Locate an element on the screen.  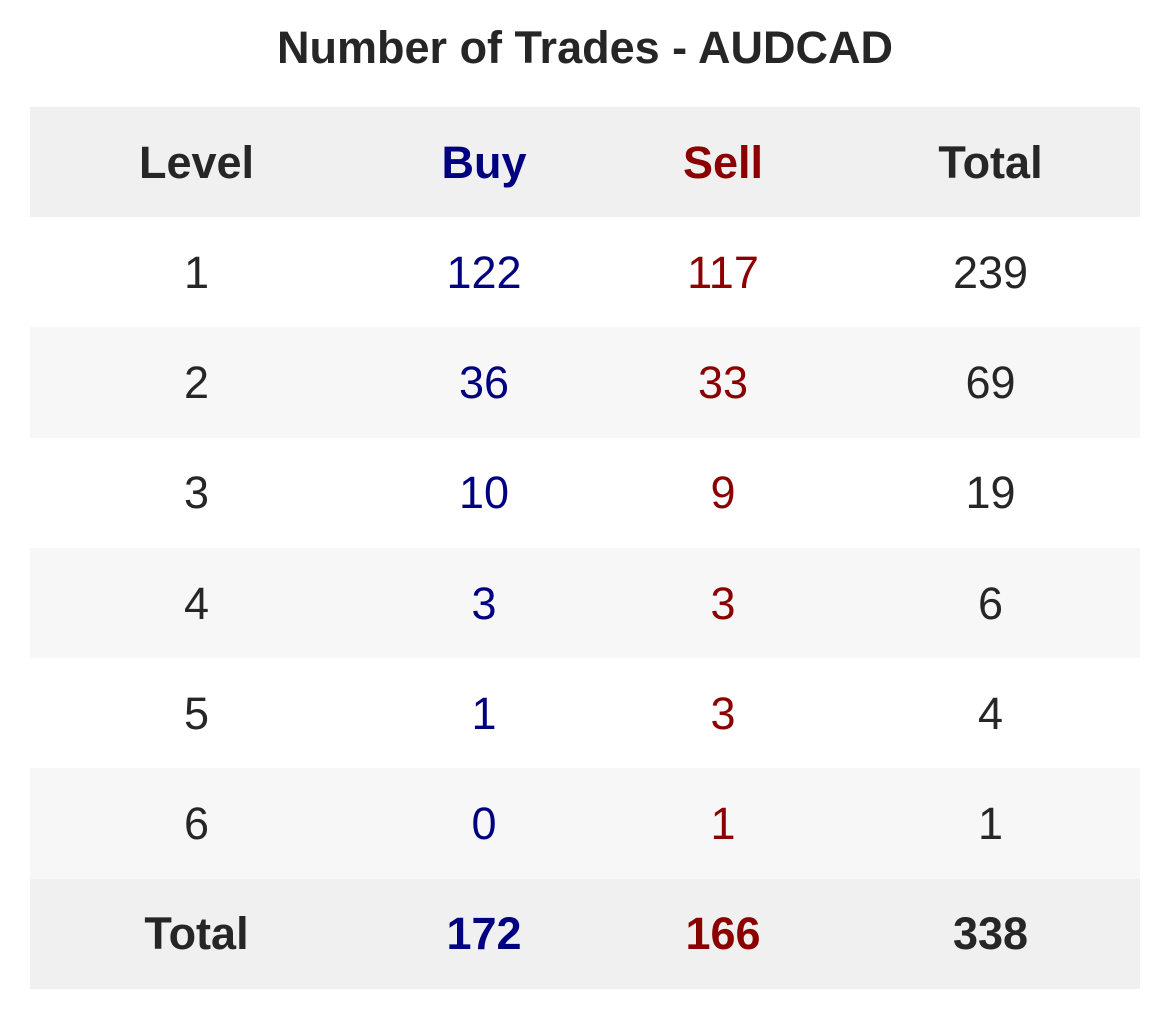
cell-total: 19 is located at coordinates (990, 493).